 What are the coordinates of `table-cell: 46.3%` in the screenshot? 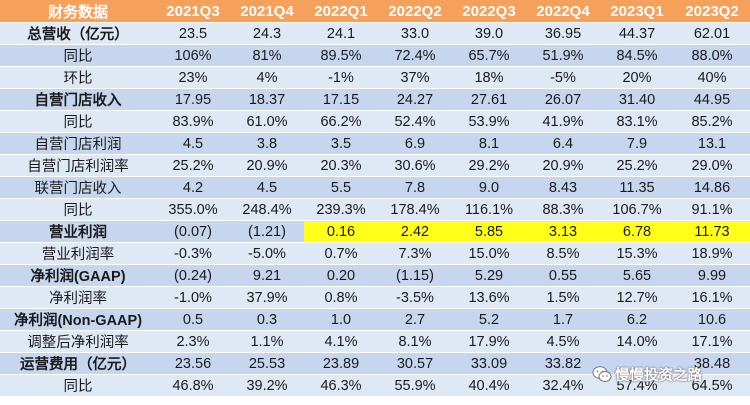 It's located at (341, 385).